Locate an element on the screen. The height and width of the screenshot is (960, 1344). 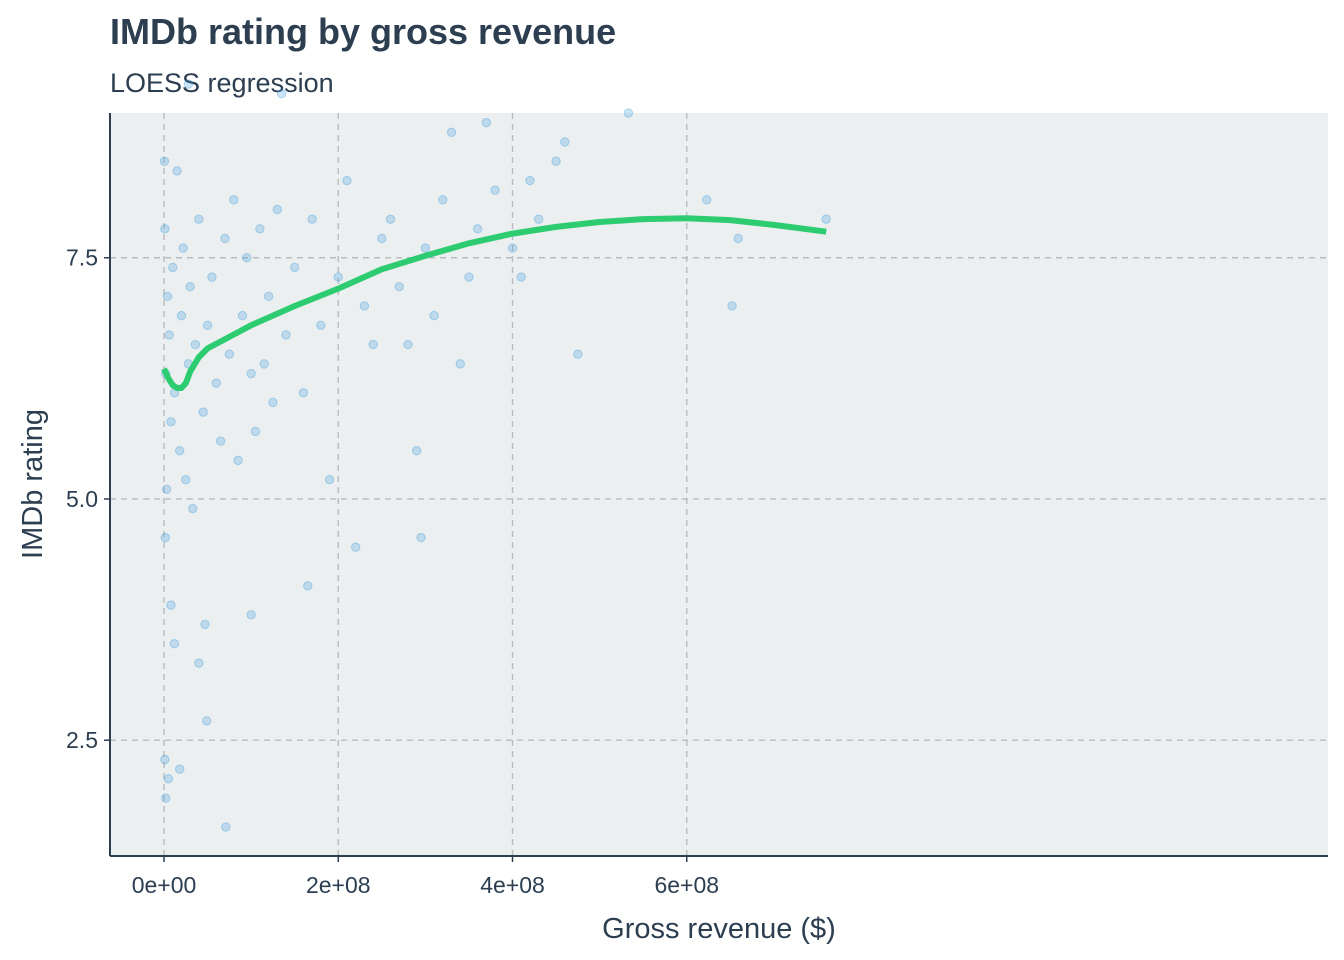
x-tick-label: 0e+00 is located at coordinates (164, 885).